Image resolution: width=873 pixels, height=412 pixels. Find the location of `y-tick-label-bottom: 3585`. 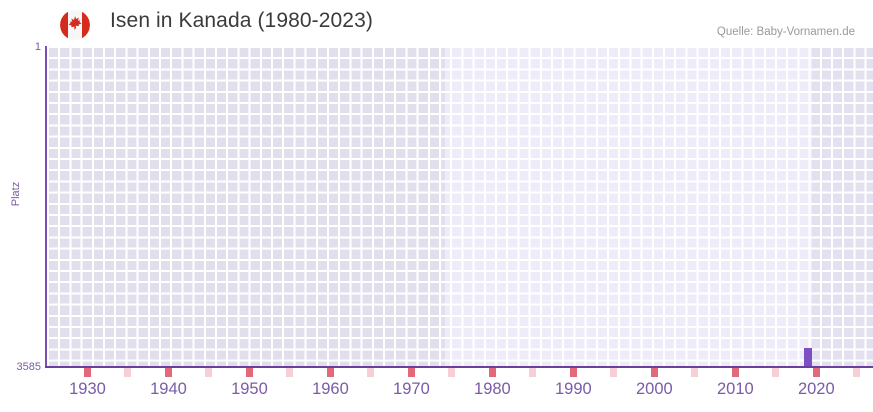

y-tick-label-bottom: 3585 is located at coordinates (28, 367).